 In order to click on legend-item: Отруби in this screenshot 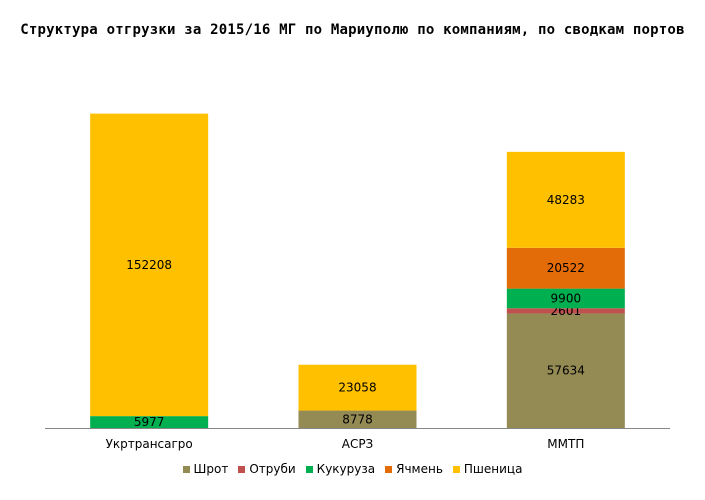, I will do `click(267, 469)`.